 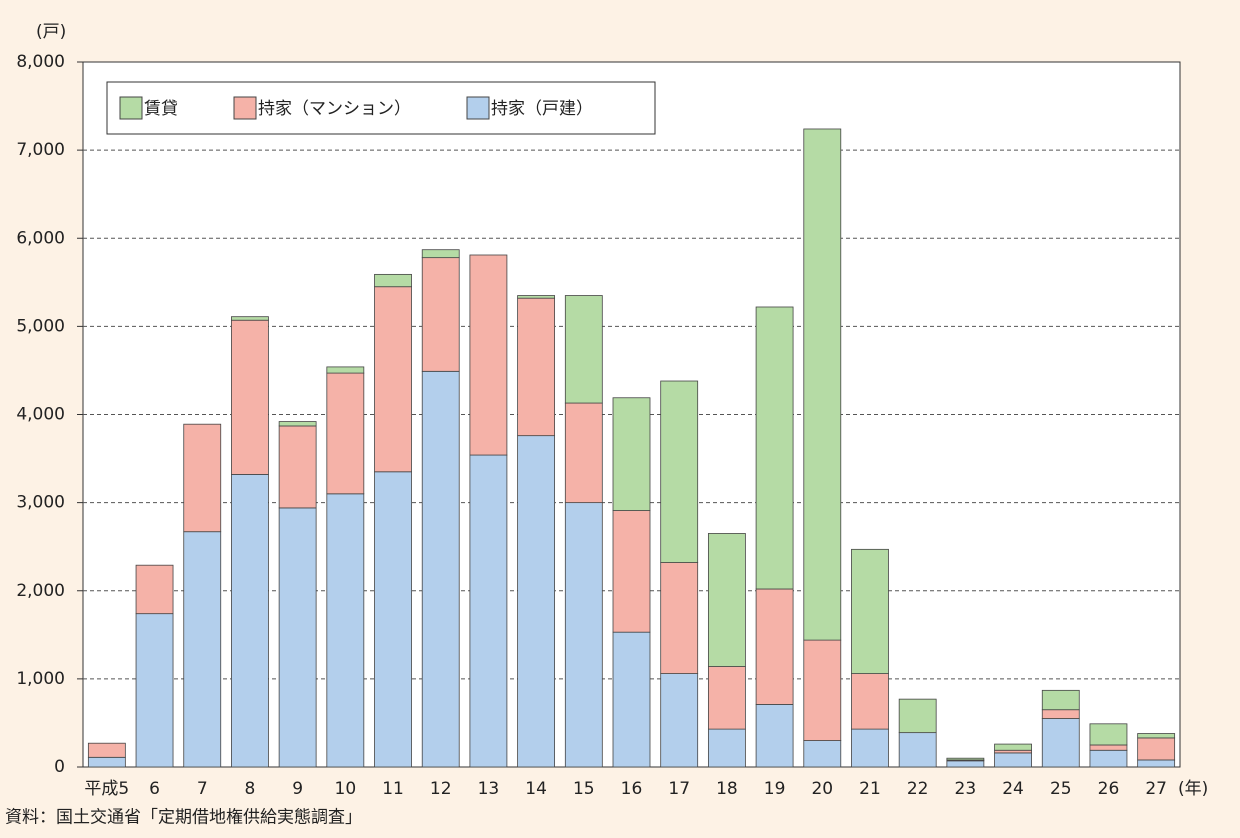 I want to click on y-tick-label: 3,000, so click(x=40, y=503).